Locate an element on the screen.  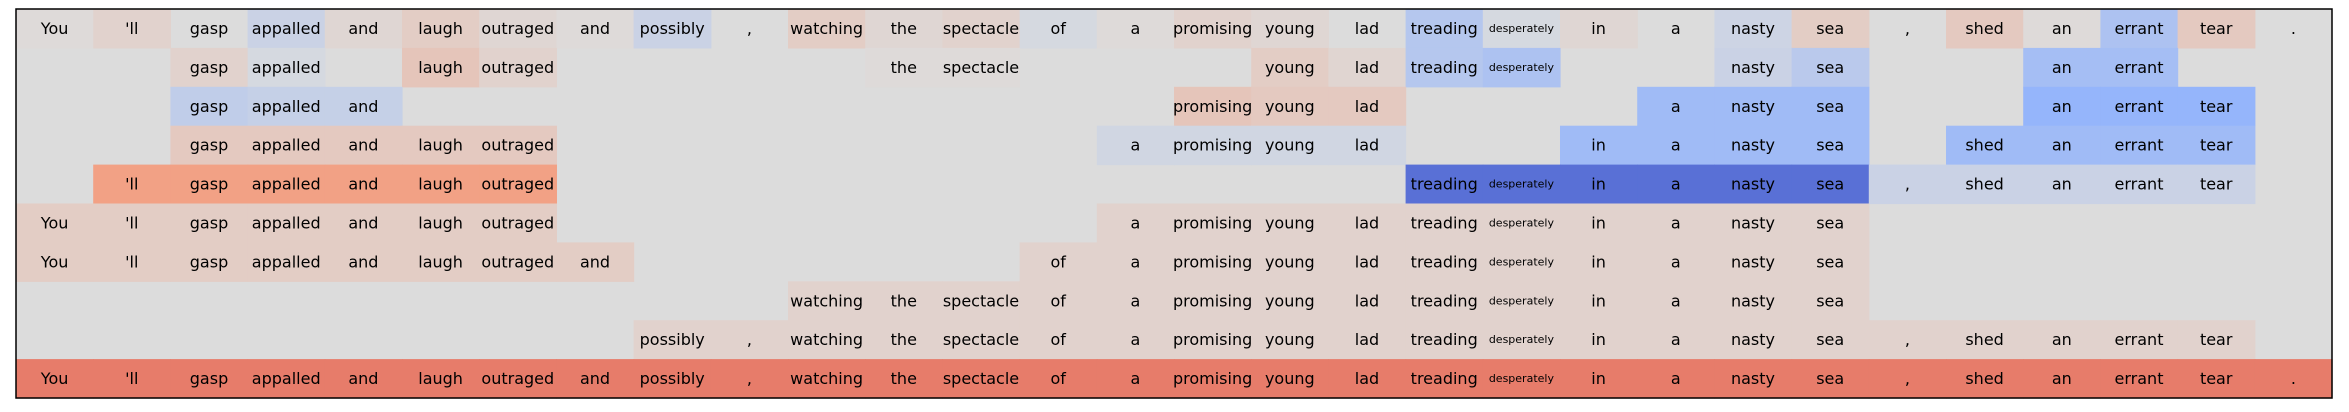
token-label: gasp is located at coordinates (209, 184).